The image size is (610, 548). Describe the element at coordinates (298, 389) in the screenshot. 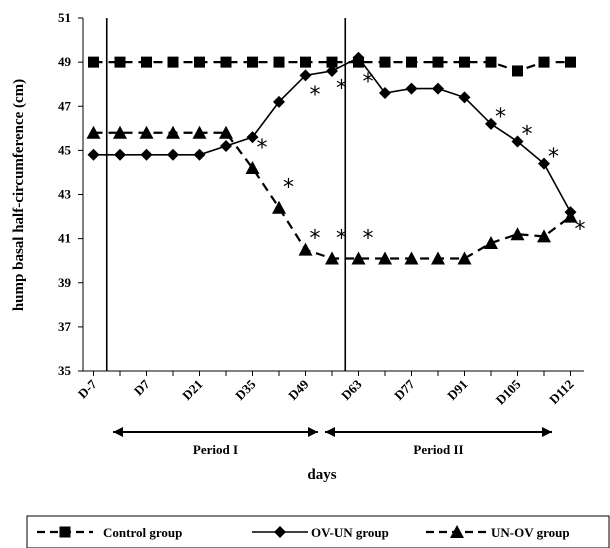

I see `x-tick-label: D49` at that location.